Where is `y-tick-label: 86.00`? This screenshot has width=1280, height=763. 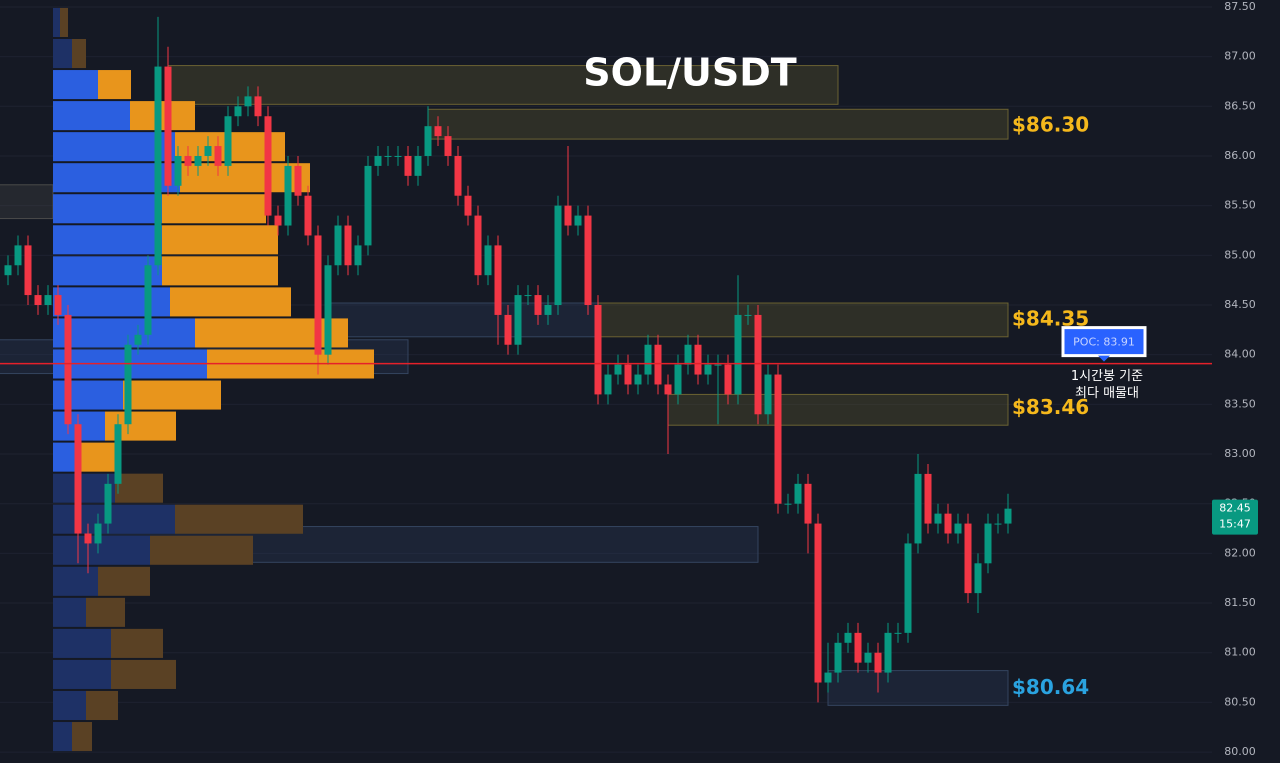 y-tick-label: 86.00 is located at coordinates (1240, 155).